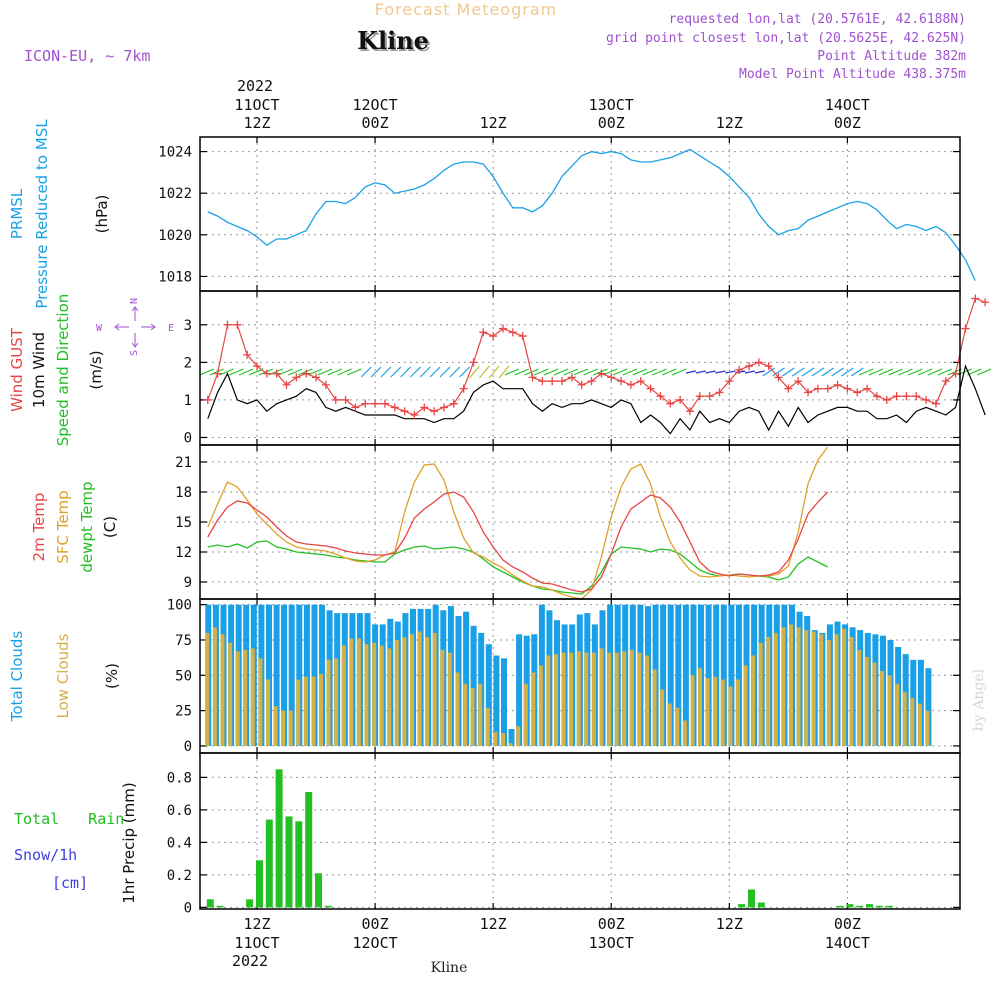  Describe the element at coordinates (175, 236) in the screenshot. I see `y-tick-label: 1020` at that location.